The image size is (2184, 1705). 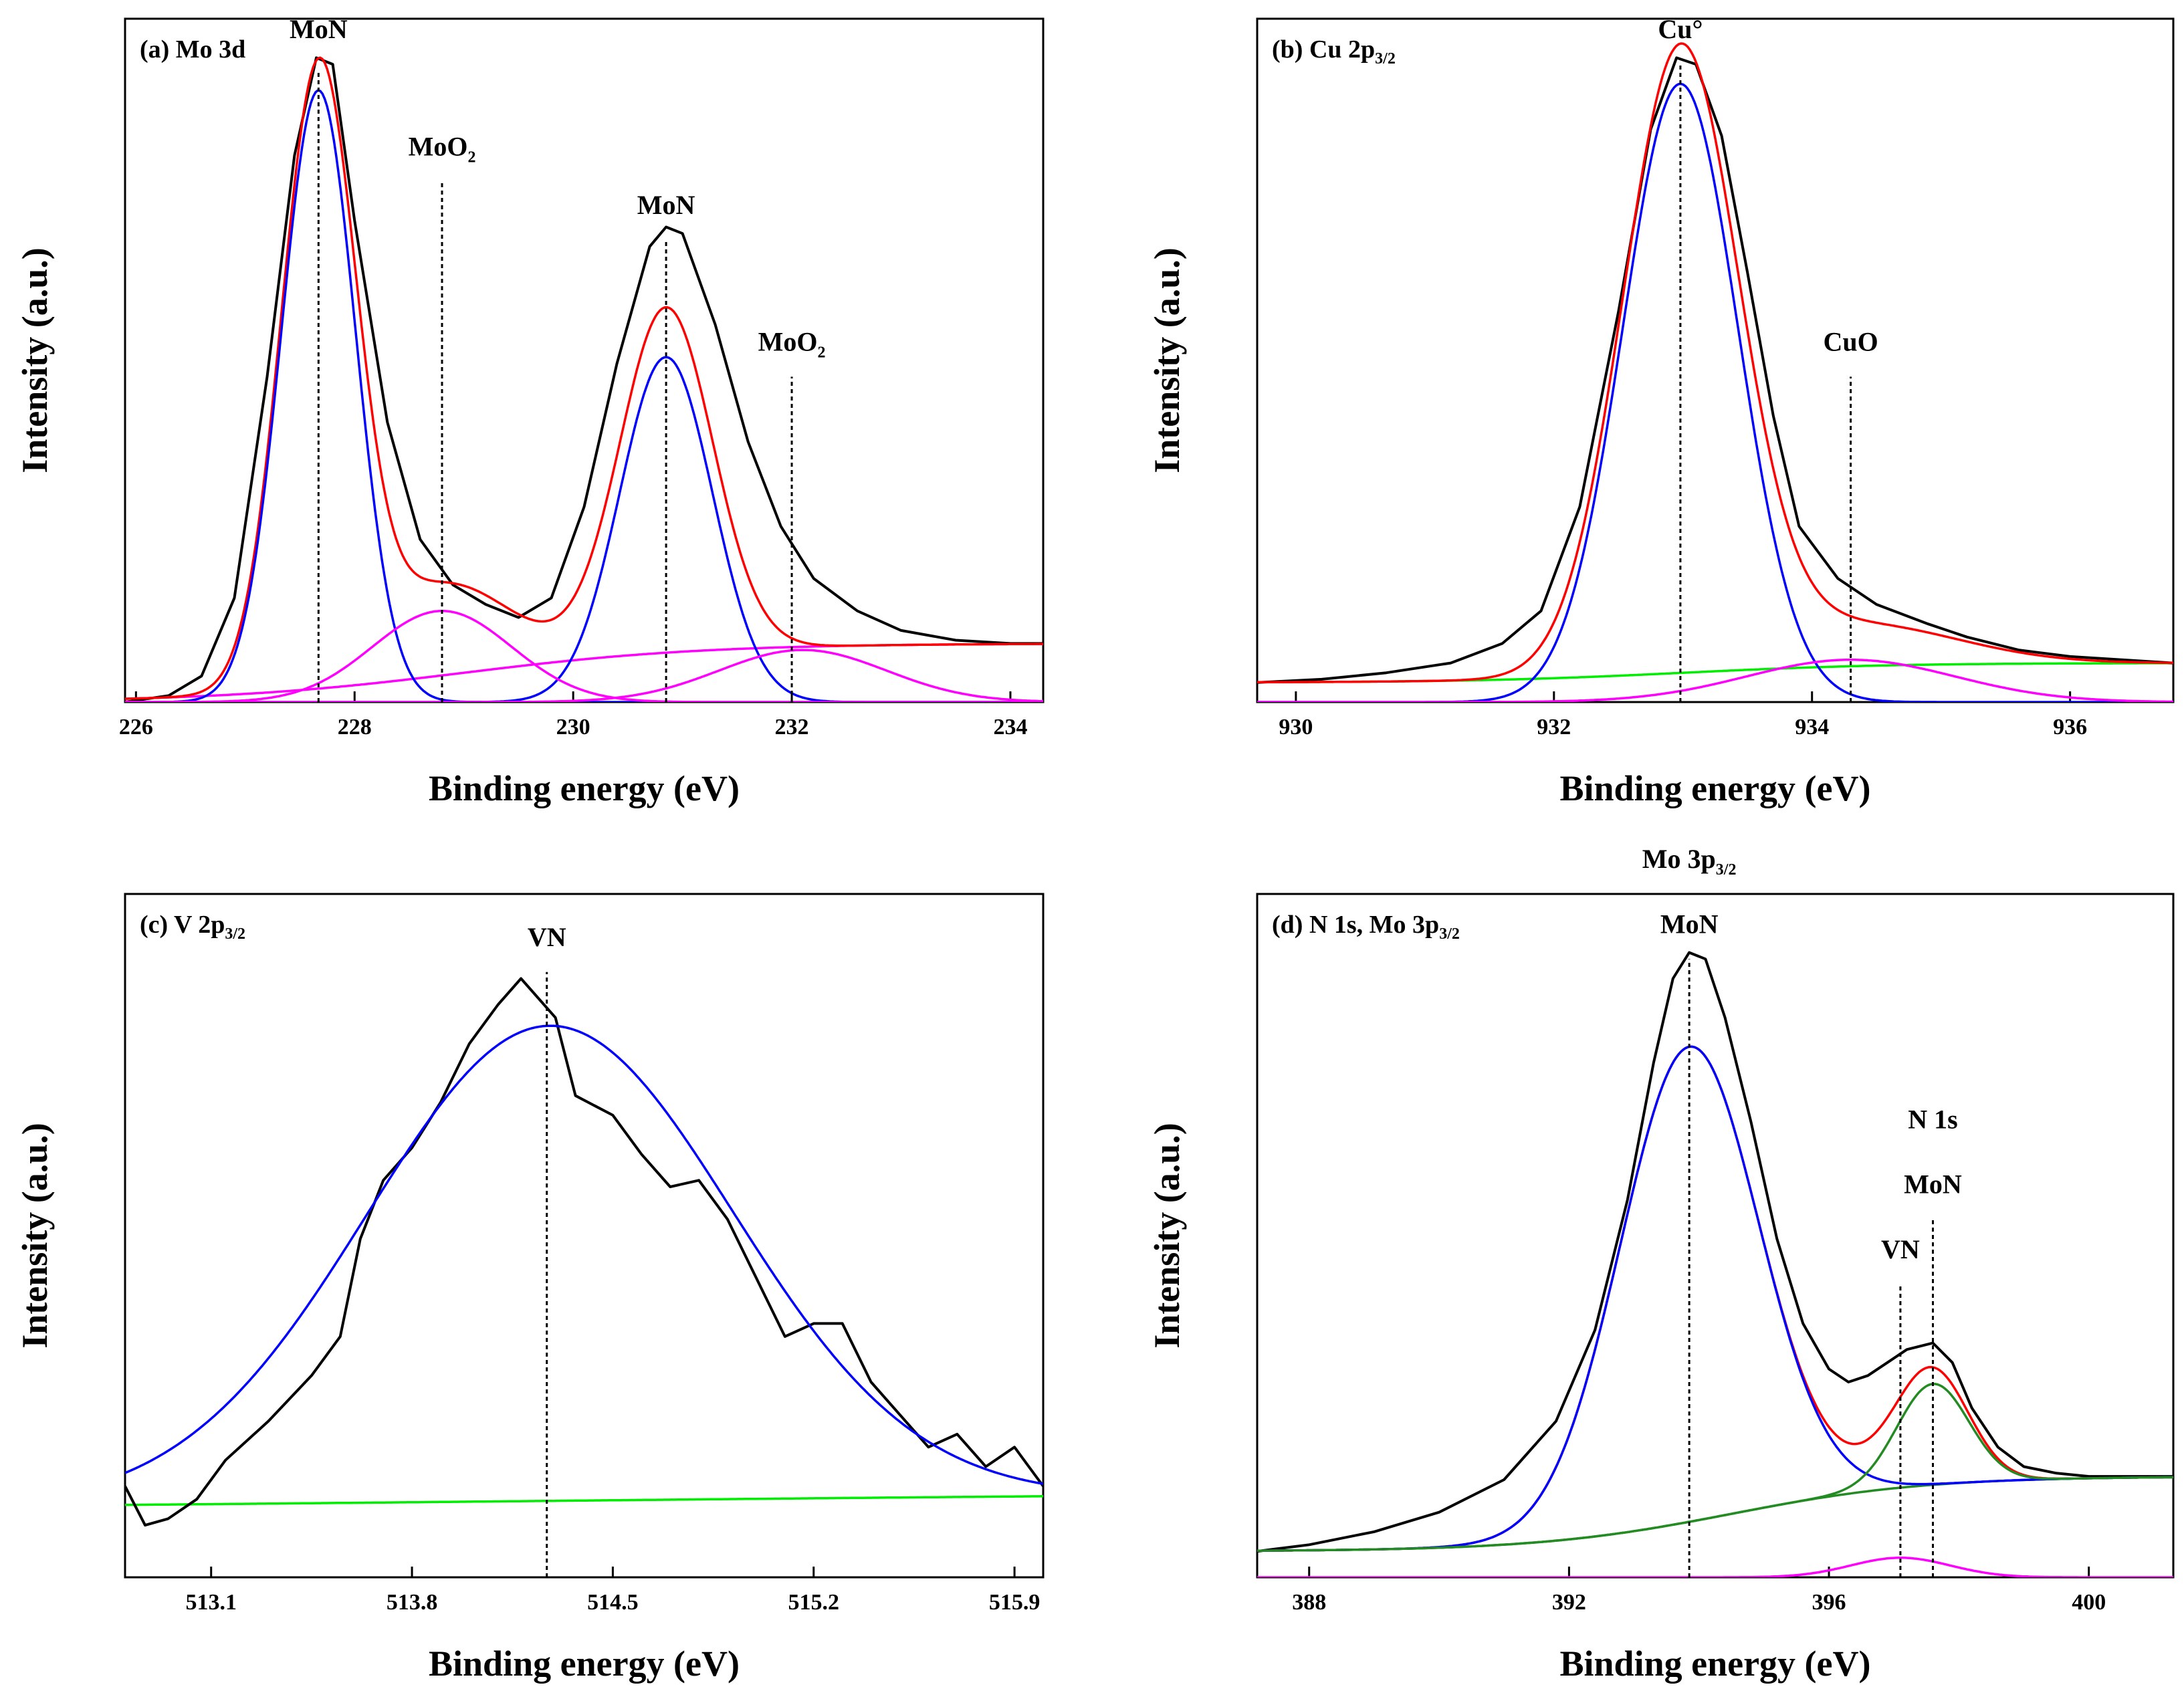 I want to click on x-tick-label: 513.1, so click(x=211, y=1602).